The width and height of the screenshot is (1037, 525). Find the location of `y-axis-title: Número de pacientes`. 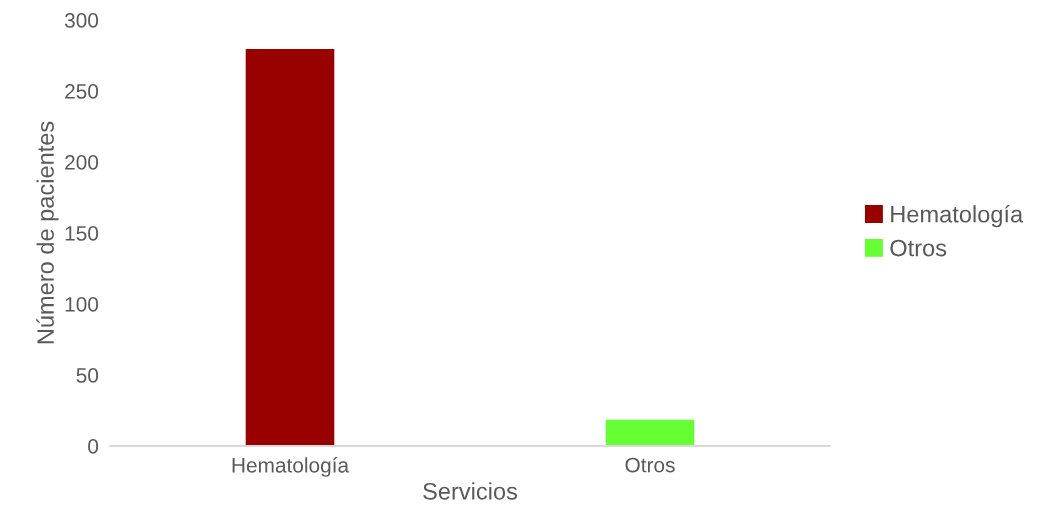

y-axis-title: Número de pacientes is located at coordinates (47, 232).